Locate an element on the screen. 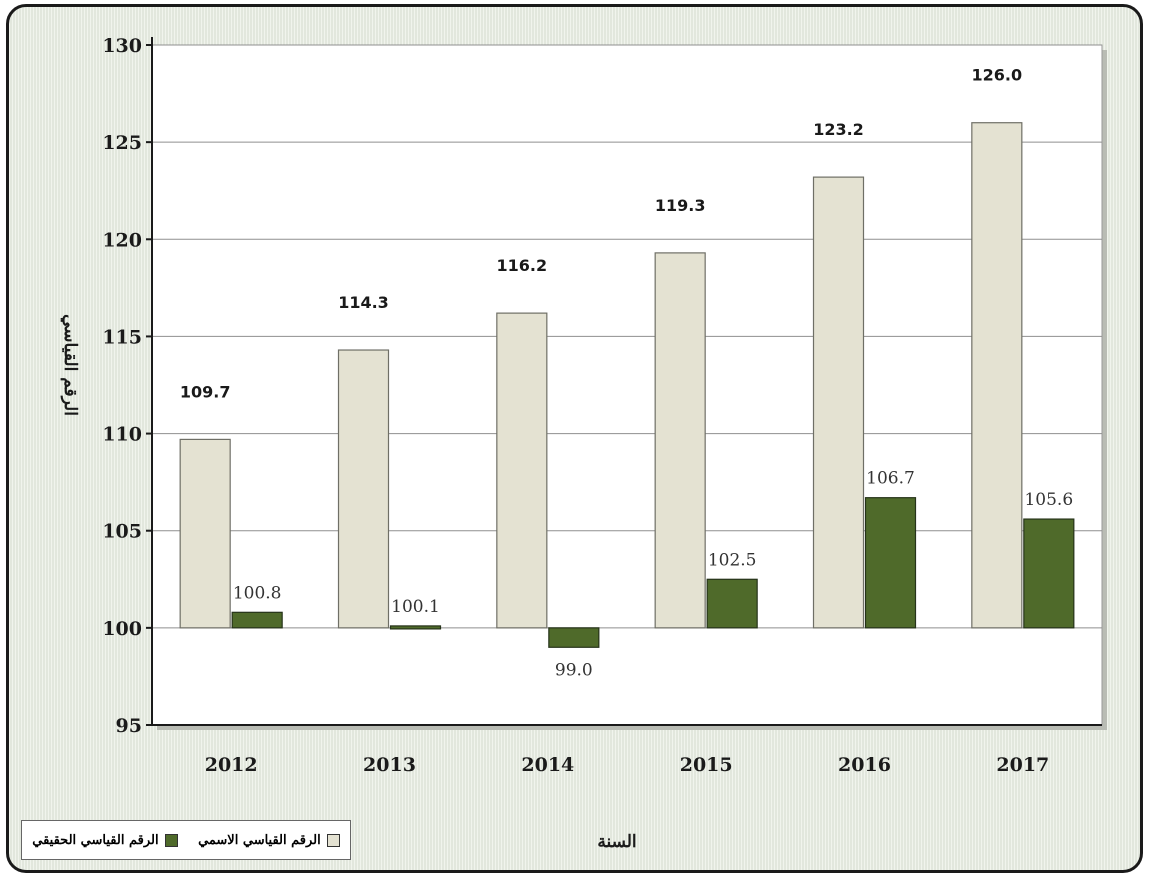 This screenshot has width=1151, height=879. data-label-real: 100.1 is located at coordinates (415, 607).